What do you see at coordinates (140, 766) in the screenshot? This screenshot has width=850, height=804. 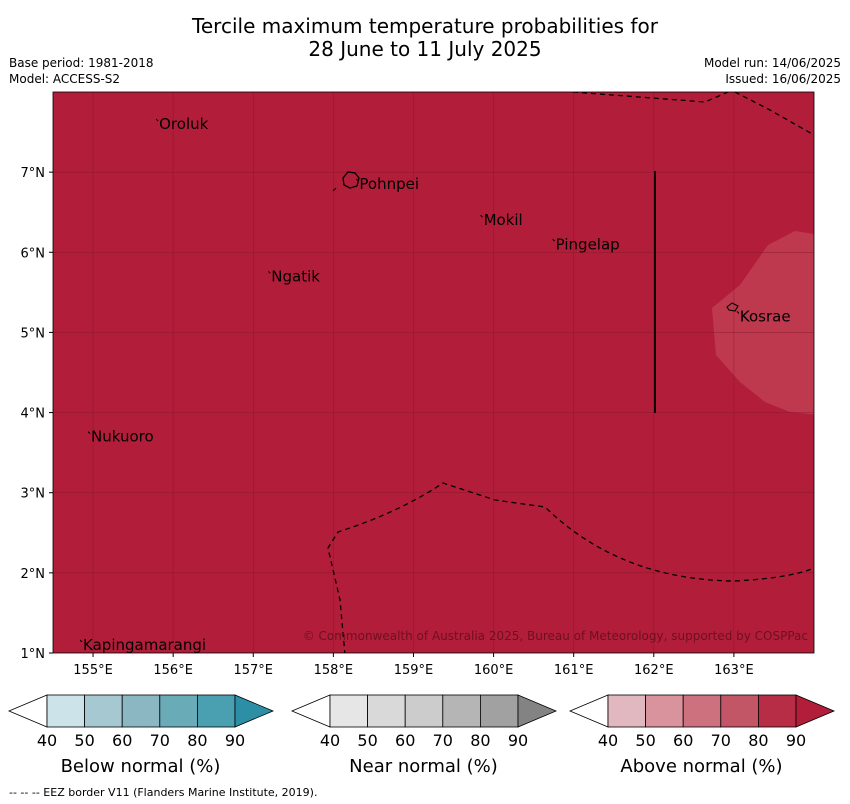 I see `below-normal-label: Below normal (%)` at bounding box center [140, 766].